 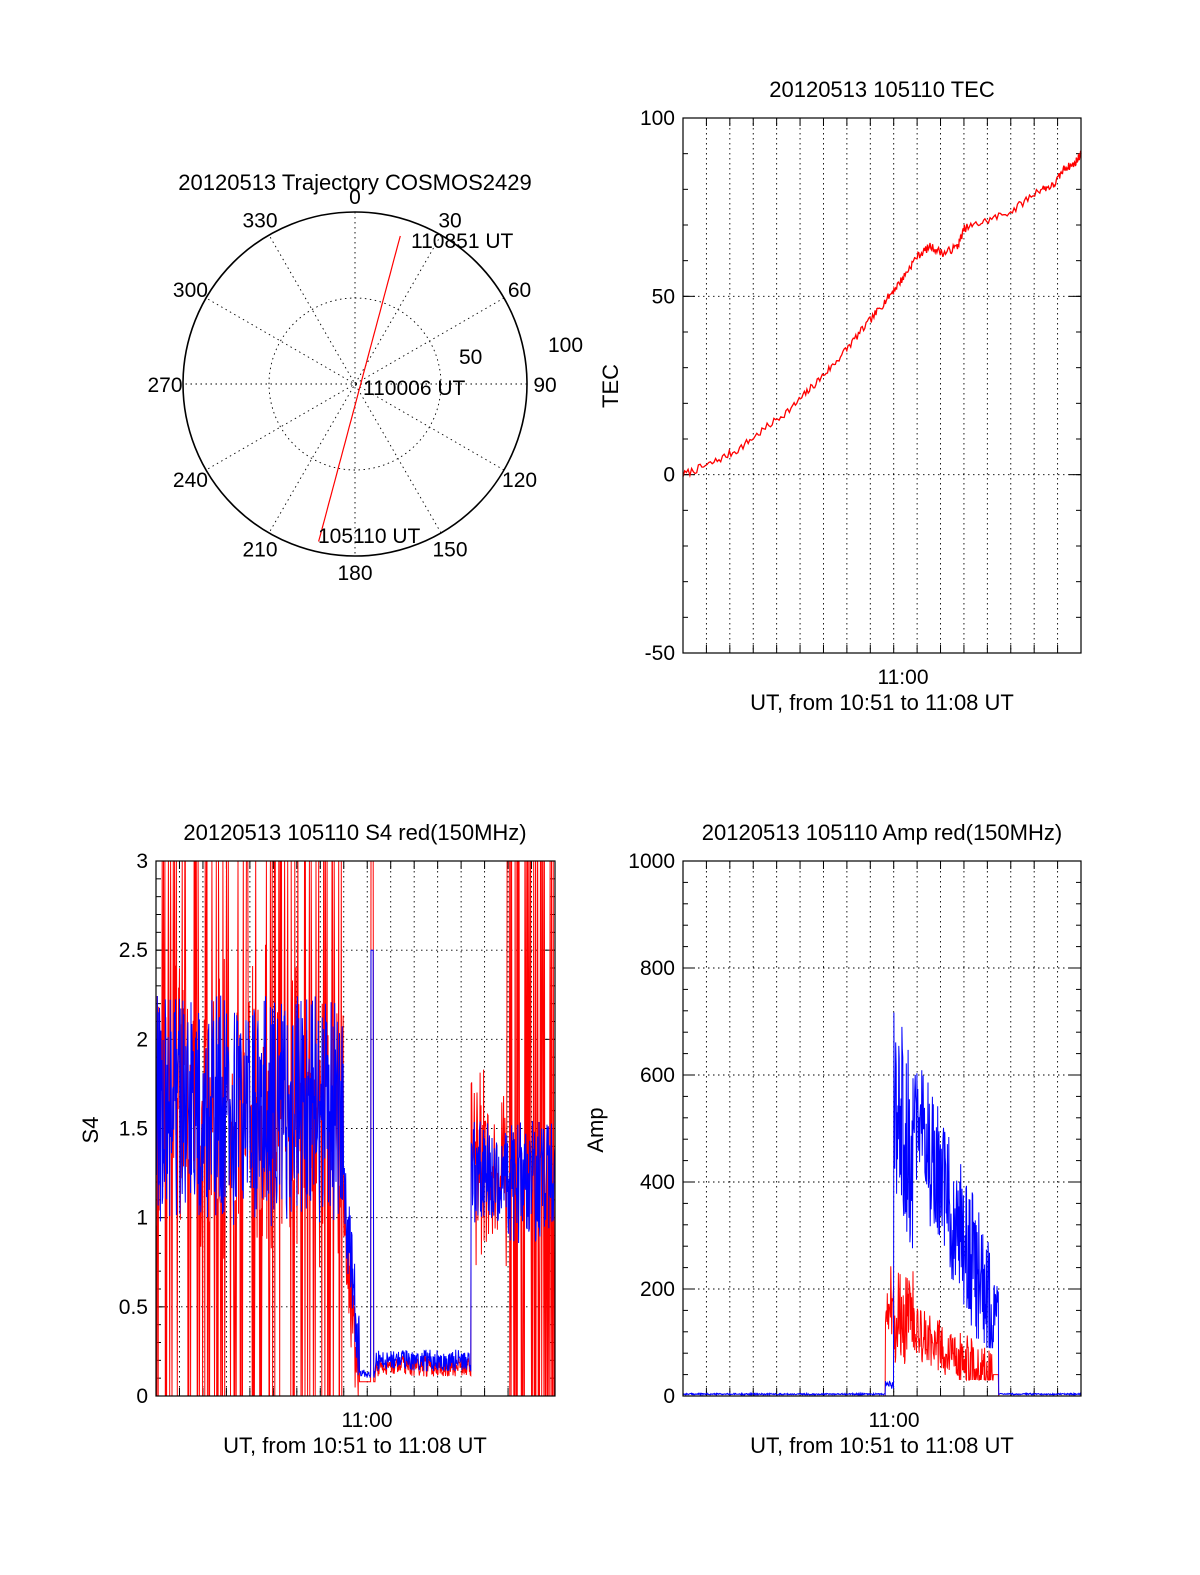 What do you see at coordinates (164, 385) in the screenshot?
I see `polar-angle-label: 270` at bounding box center [164, 385].